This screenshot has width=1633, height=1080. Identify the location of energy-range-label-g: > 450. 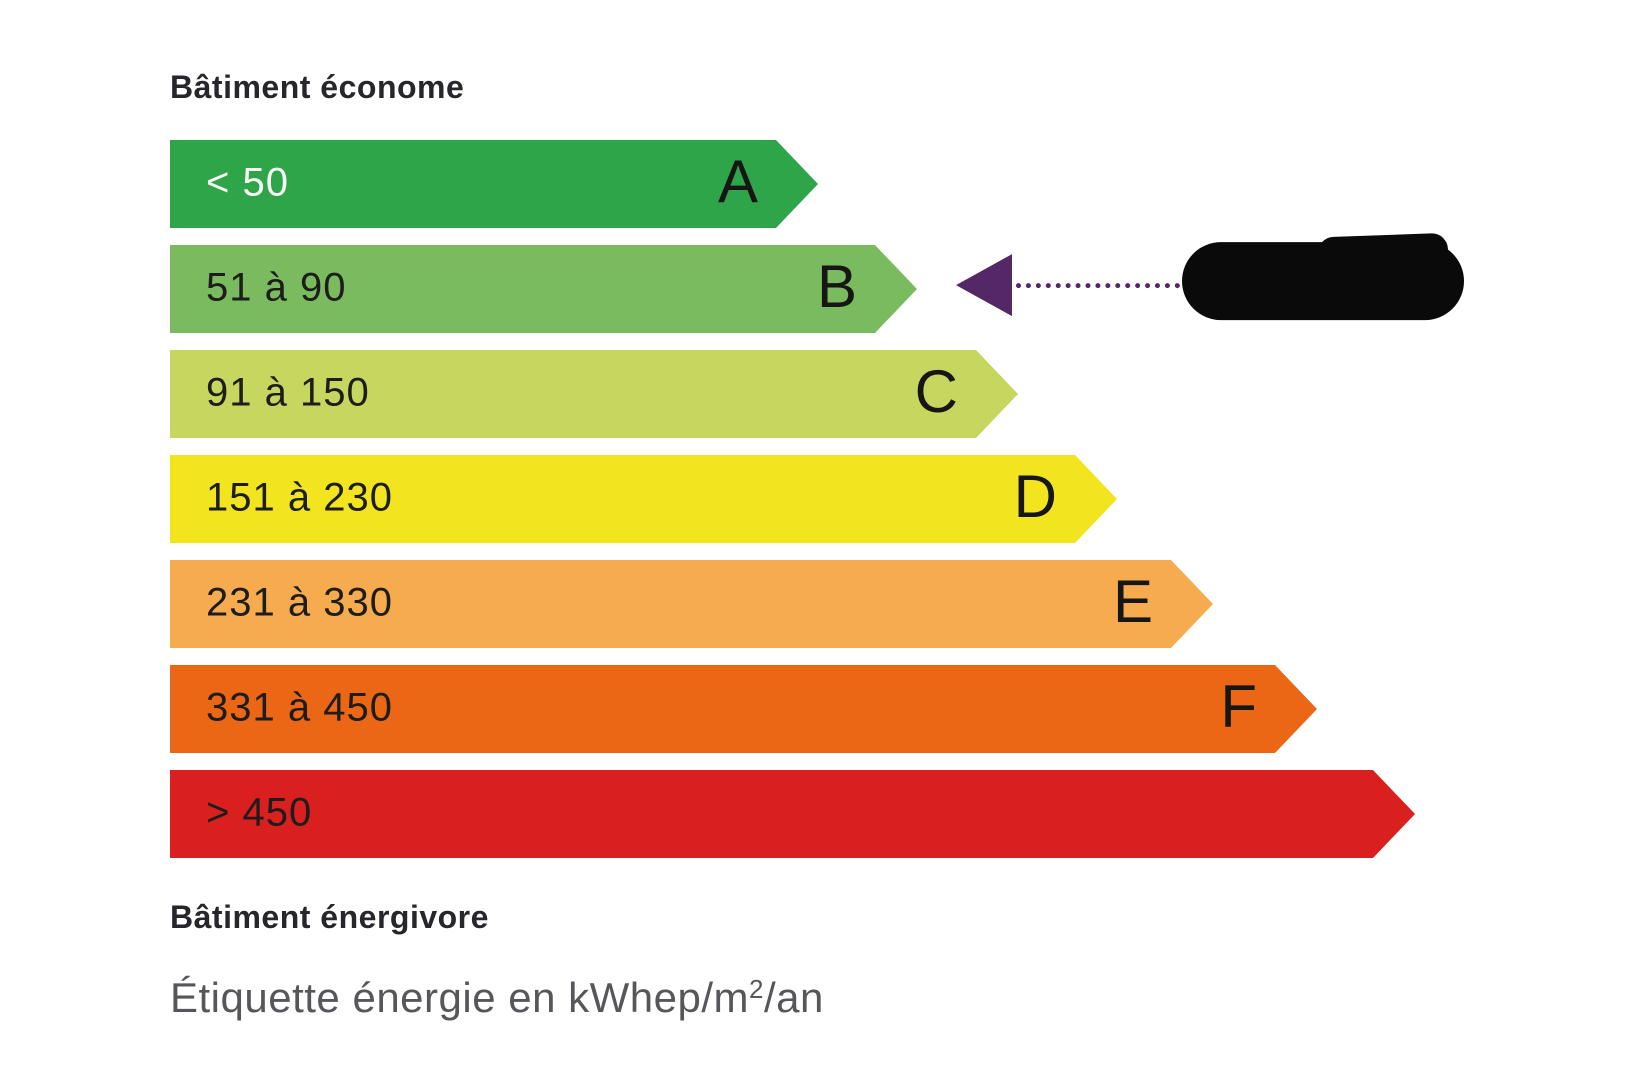
(259, 812).